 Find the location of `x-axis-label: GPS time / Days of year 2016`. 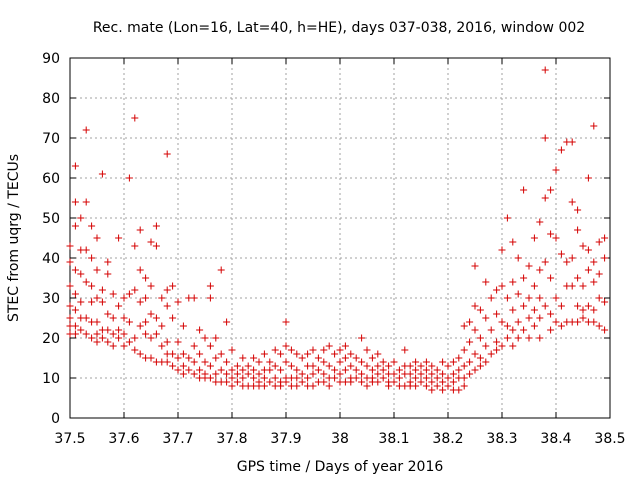

x-axis-label: GPS time / Days of year 2016 is located at coordinates (340, 467).